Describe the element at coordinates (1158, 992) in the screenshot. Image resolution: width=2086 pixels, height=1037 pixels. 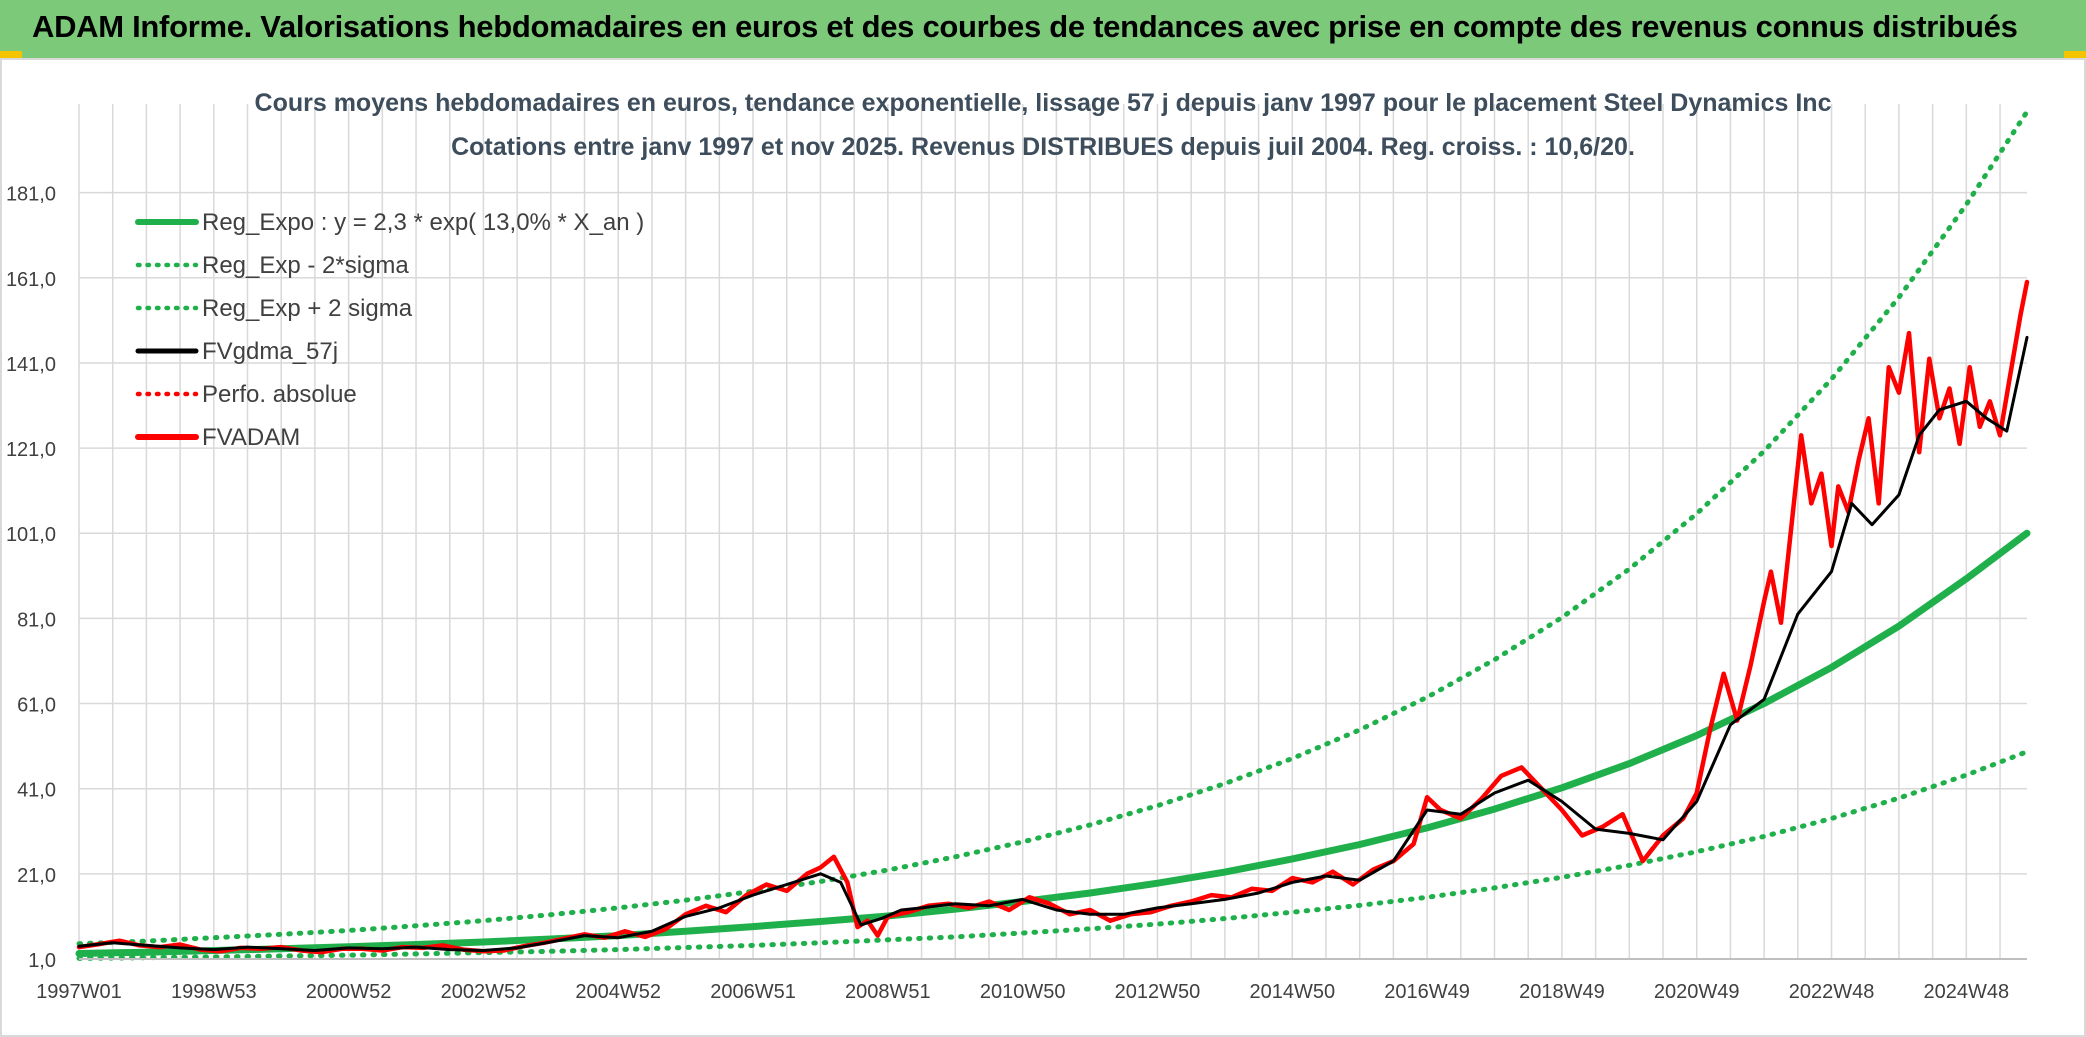
I see `x-tick-label: 2012W50` at that location.